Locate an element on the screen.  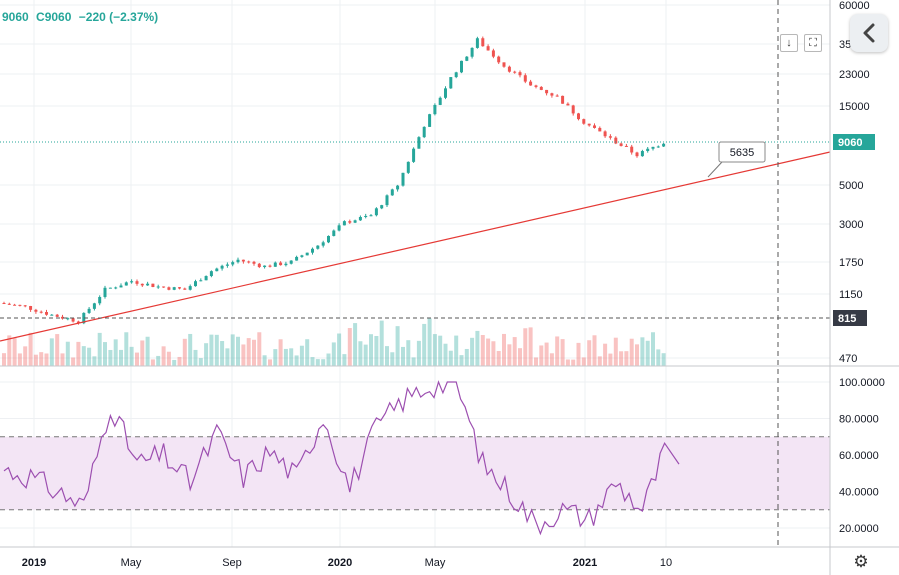
time-tick-label: Sep is located at coordinates (232, 563).